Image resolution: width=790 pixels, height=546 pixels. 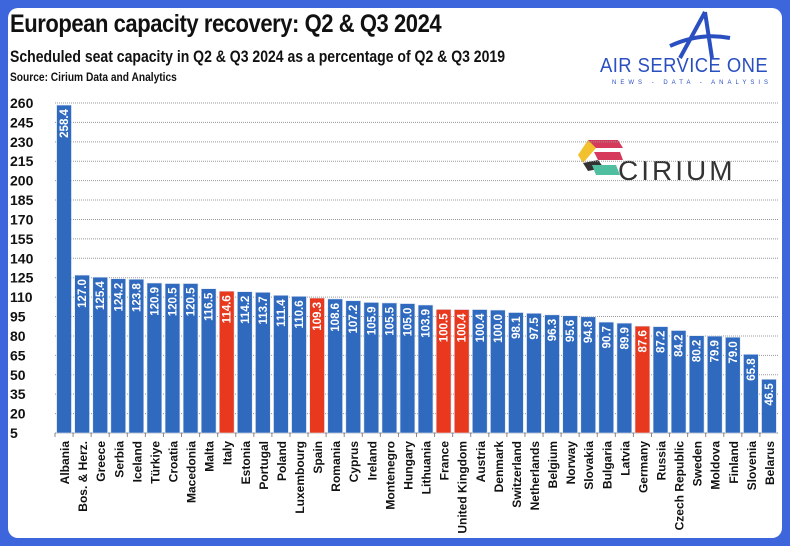 What do you see at coordinates (336, 317) in the screenshot?
I see `data-label: 108.6` at bounding box center [336, 317].